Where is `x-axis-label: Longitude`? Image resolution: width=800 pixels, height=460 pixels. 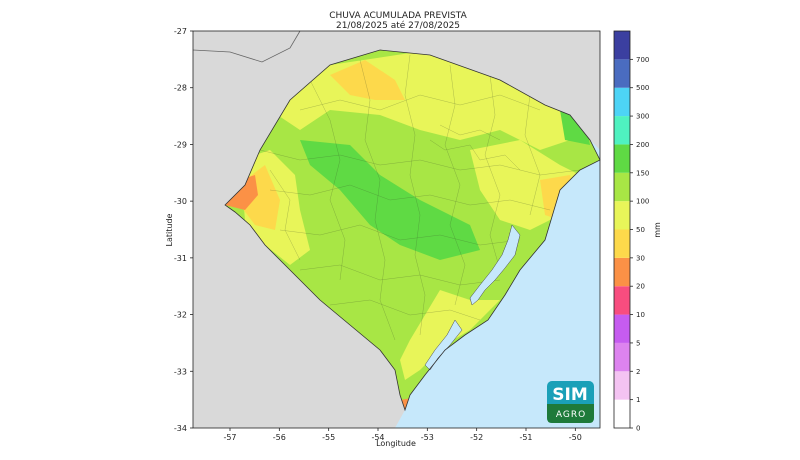
x-axis-label: Longitude is located at coordinates (396, 443).